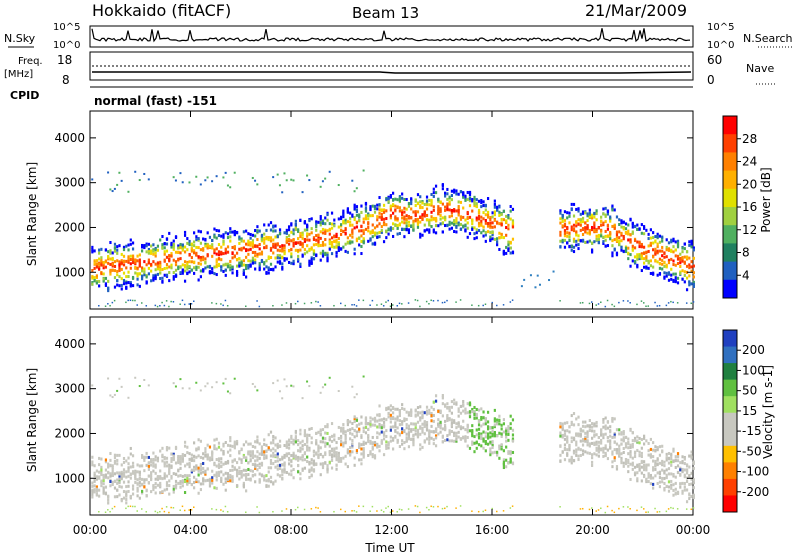 This screenshot has height=554, width=800. I want to click on colorbar-tick-label: 28, so click(749, 139).